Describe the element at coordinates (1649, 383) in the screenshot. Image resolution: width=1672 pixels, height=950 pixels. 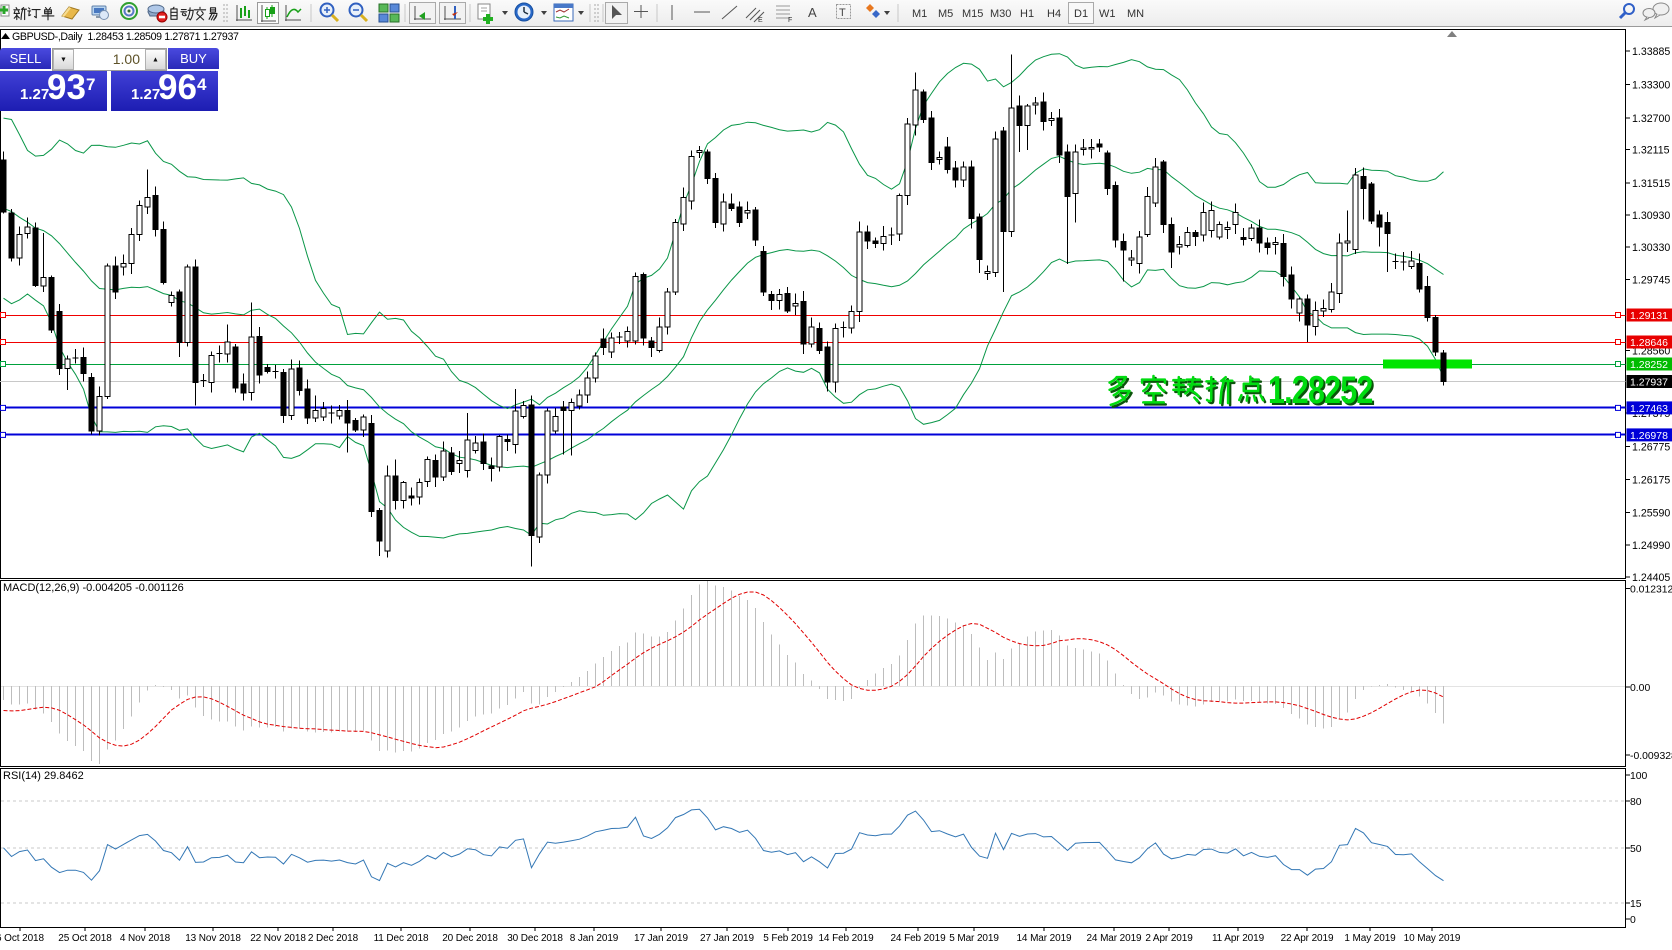
I see `svg-text: 1.27937` at that location.